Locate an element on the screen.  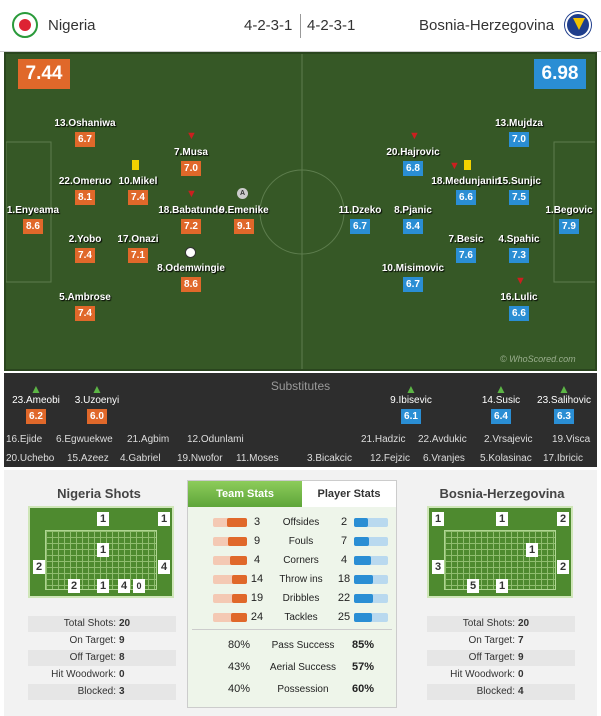
player-omeruo: 22.Omeruo 8.1 is located at coordinates (85, 190).